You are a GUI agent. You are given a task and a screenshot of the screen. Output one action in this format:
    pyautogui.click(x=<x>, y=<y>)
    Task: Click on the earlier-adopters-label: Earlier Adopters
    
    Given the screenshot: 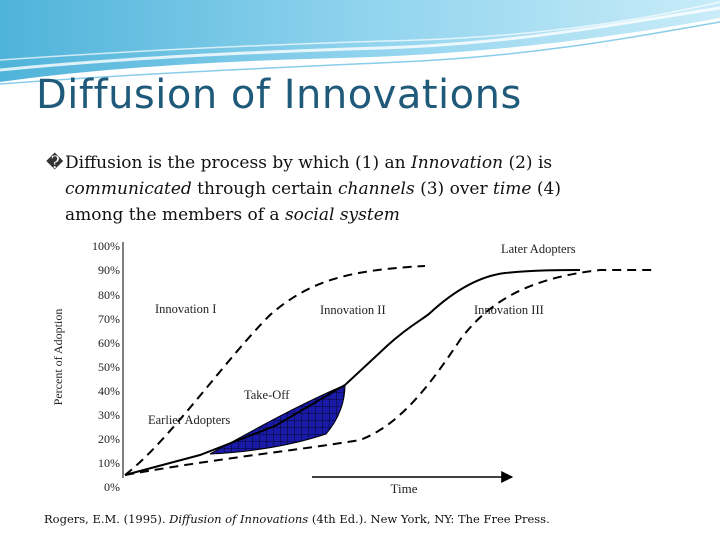 What is the action you would take?
    pyautogui.click(x=189, y=420)
    